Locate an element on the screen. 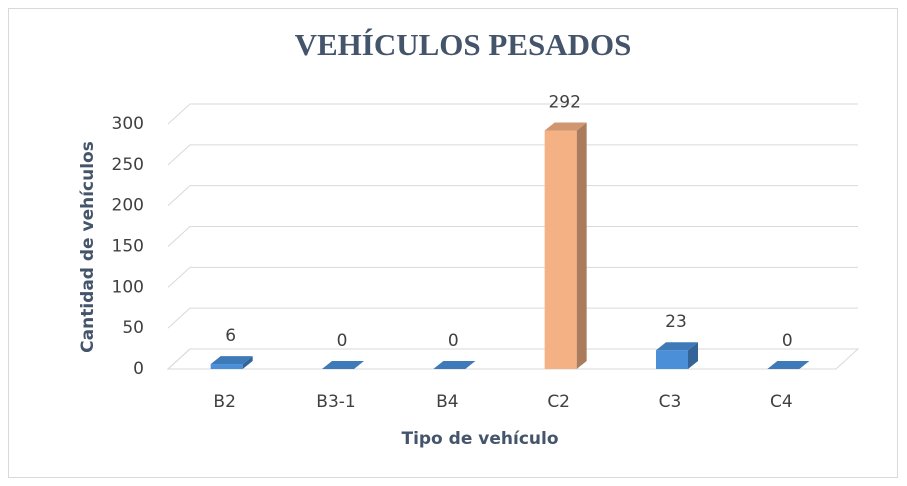 Image resolution: width=907 pixels, height=486 pixels. x-tick-label: B2 is located at coordinates (224, 402).